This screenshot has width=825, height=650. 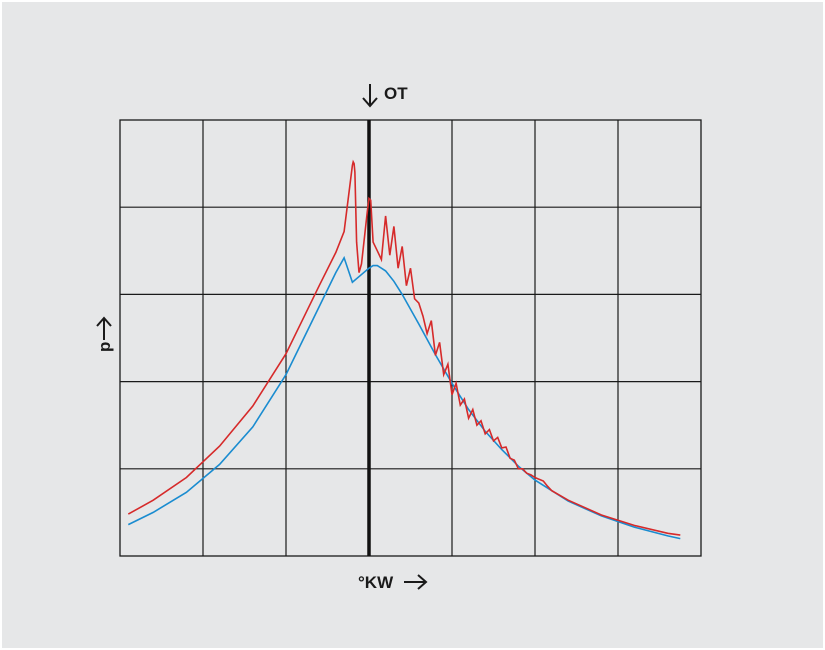 What do you see at coordinates (376, 582) in the screenshot?
I see `x-axis-label: °KW` at bounding box center [376, 582].